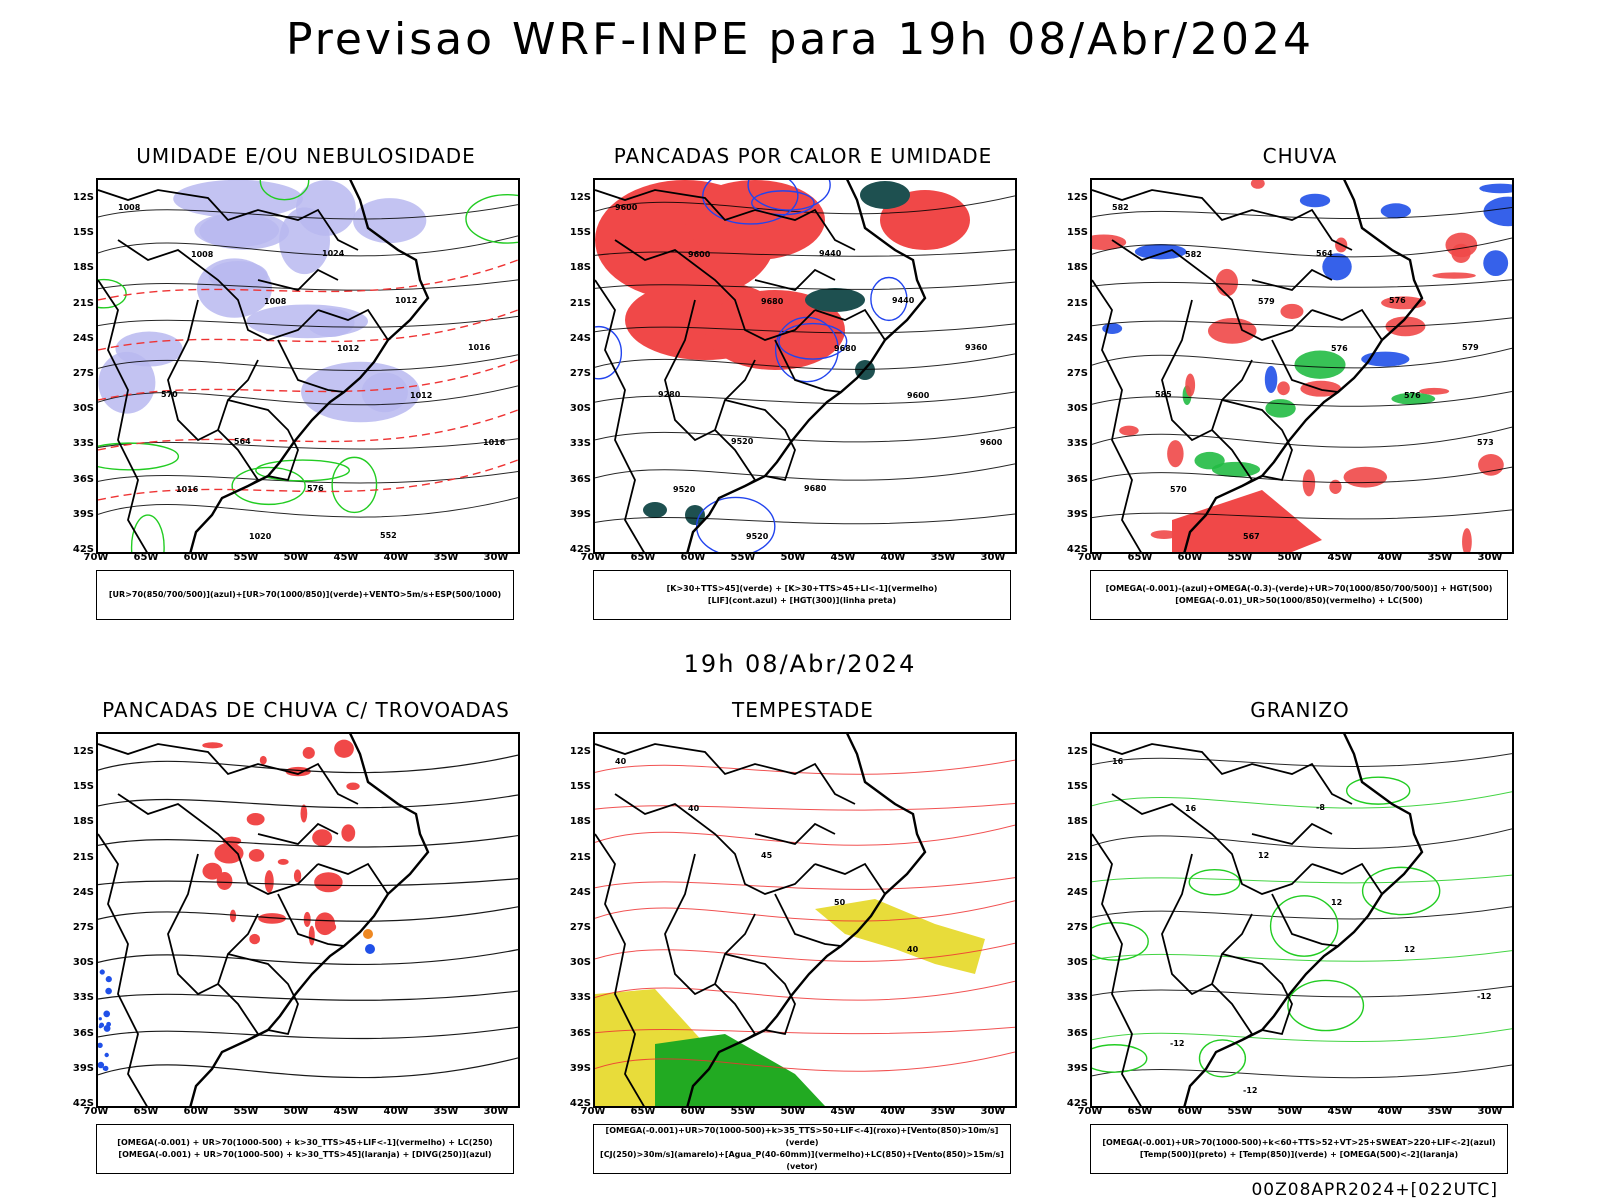  I want to click on latitude-label: 18S, so click(83, 268).